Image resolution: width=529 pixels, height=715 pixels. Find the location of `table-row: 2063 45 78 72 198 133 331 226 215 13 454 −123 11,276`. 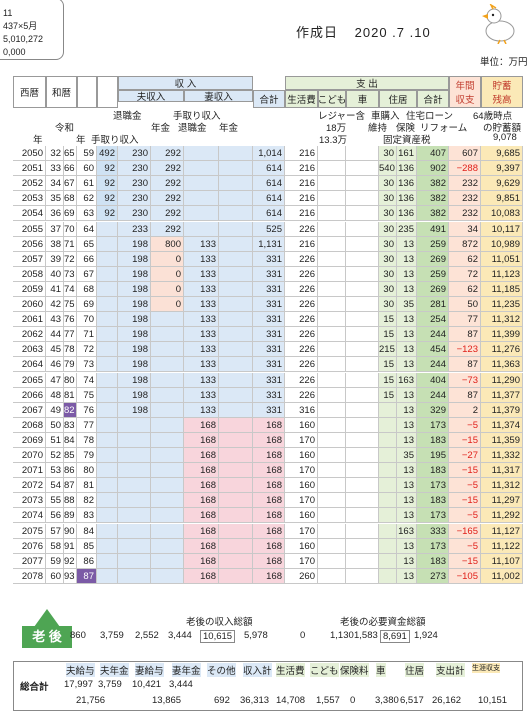

table-row: 2063 45 78 72 198 133 331 226 215 13 454 −123 11,276 is located at coordinates (268, 350).